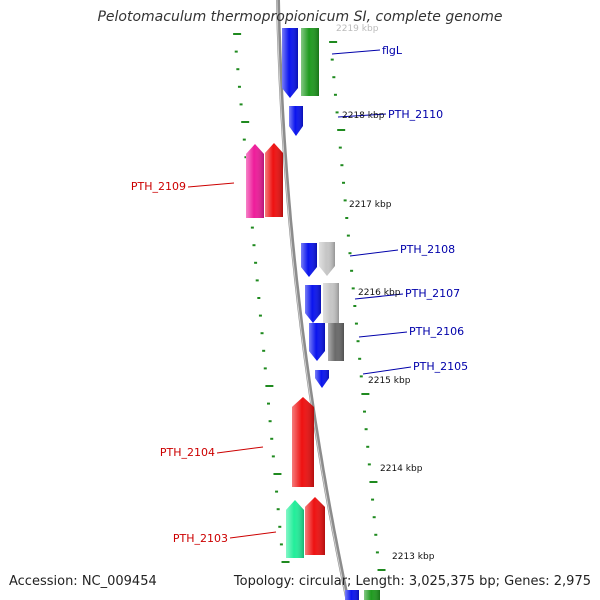 The height and width of the screenshot is (600, 600). I want to click on label-pth-2104: PTH_2104, so click(212, 452).